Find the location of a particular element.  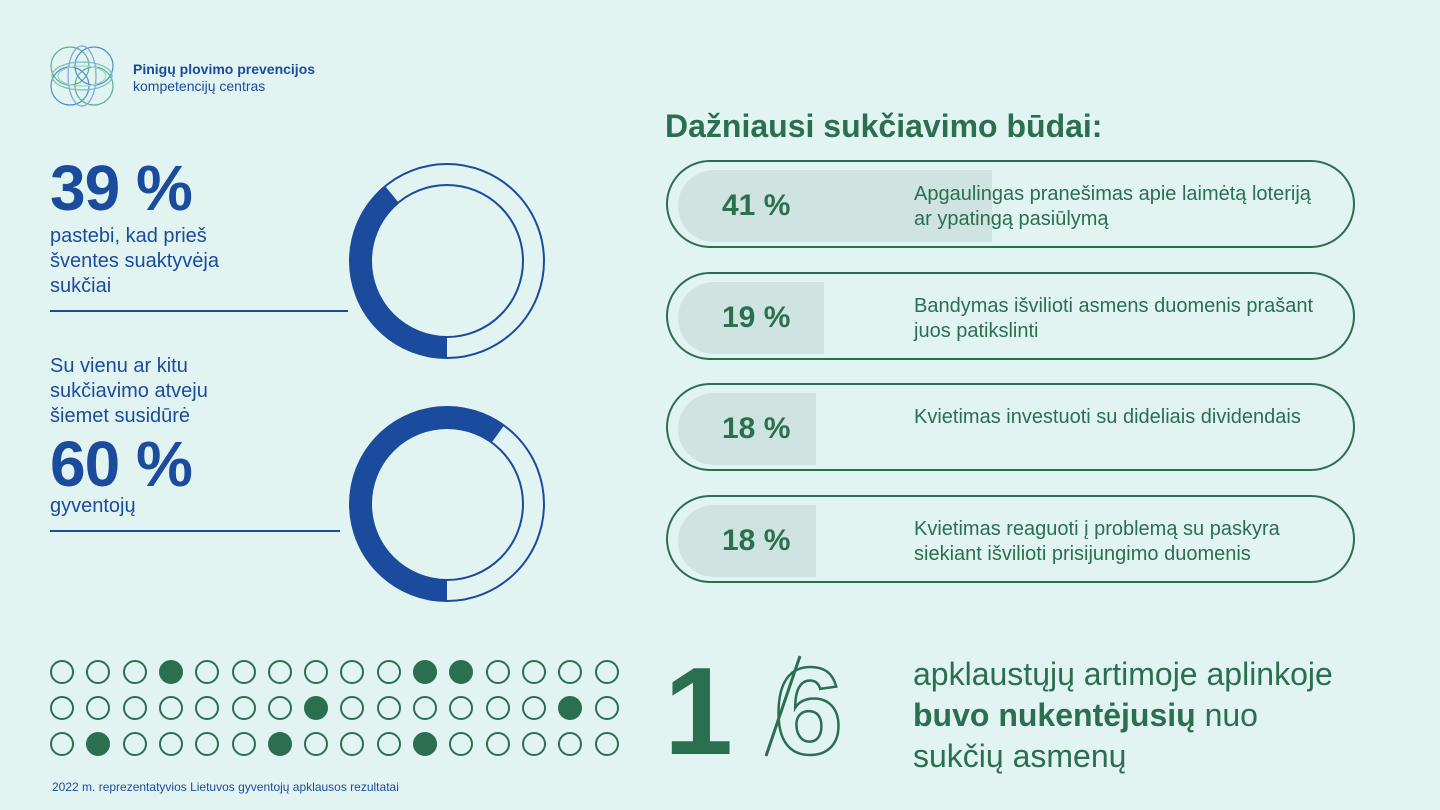

bar-value-label: 41 % is located at coordinates (756, 205).